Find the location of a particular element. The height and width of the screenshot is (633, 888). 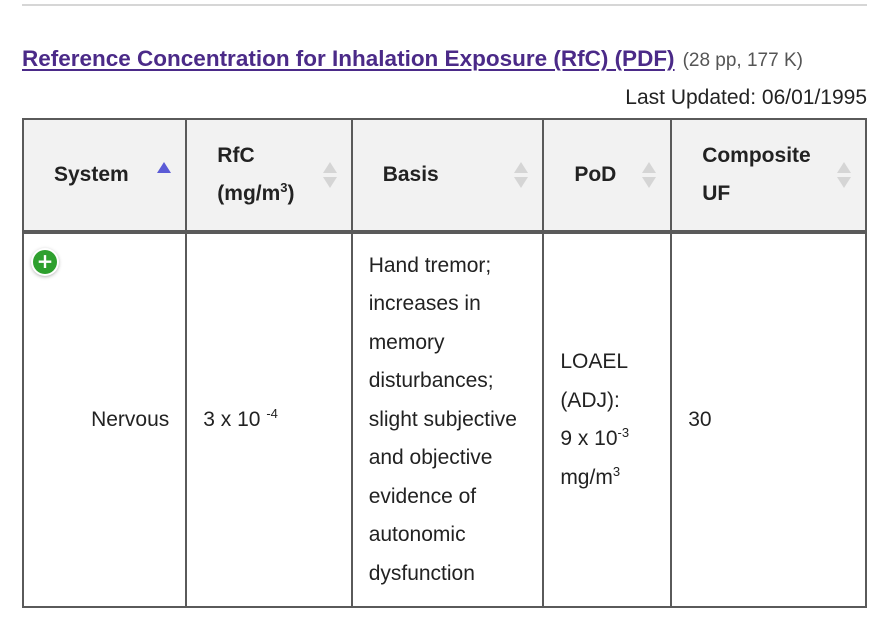

cell-rfc: 3 x 10 -4 is located at coordinates (269, 419).